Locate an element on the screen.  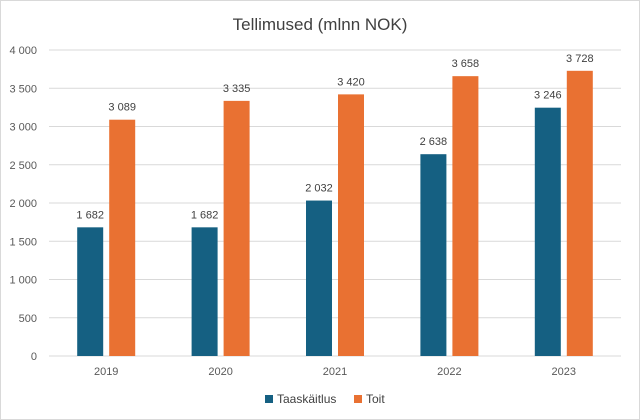
x-tick-label: 2020 is located at coordinates (220, 372).